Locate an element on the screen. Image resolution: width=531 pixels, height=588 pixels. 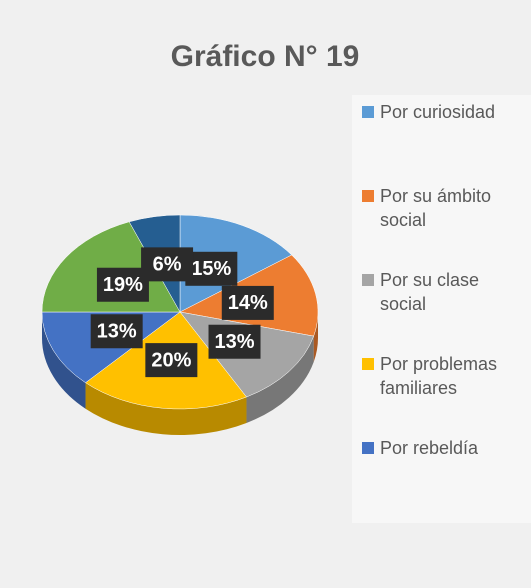
data-label: 19% is located at coordinates (123, 285).